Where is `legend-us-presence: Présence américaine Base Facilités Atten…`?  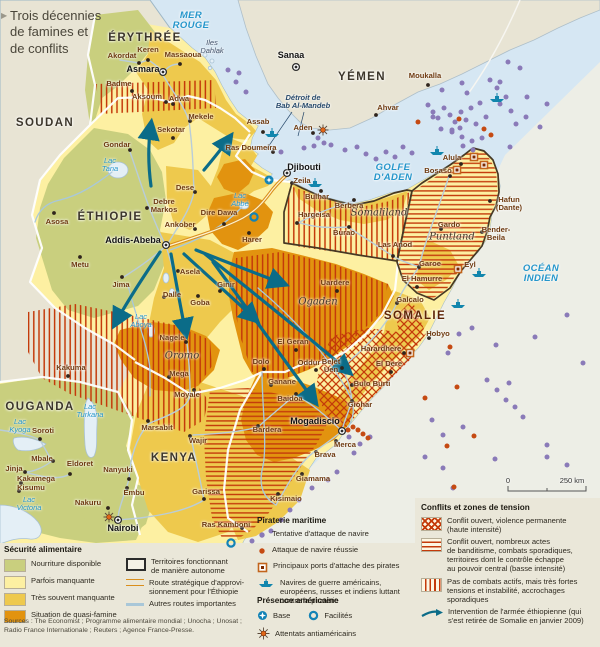
legend-us-presence: Présence américaine Base Facilités Atten… is located at coordinates (340, 620).